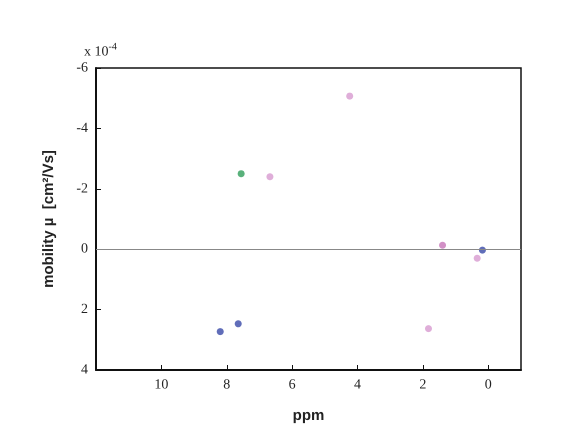 This screenshot has width=587, height=436. Describe the element at coordinates (422, 385) in the screenshot. I see `x-tick-label: 2` at that location.